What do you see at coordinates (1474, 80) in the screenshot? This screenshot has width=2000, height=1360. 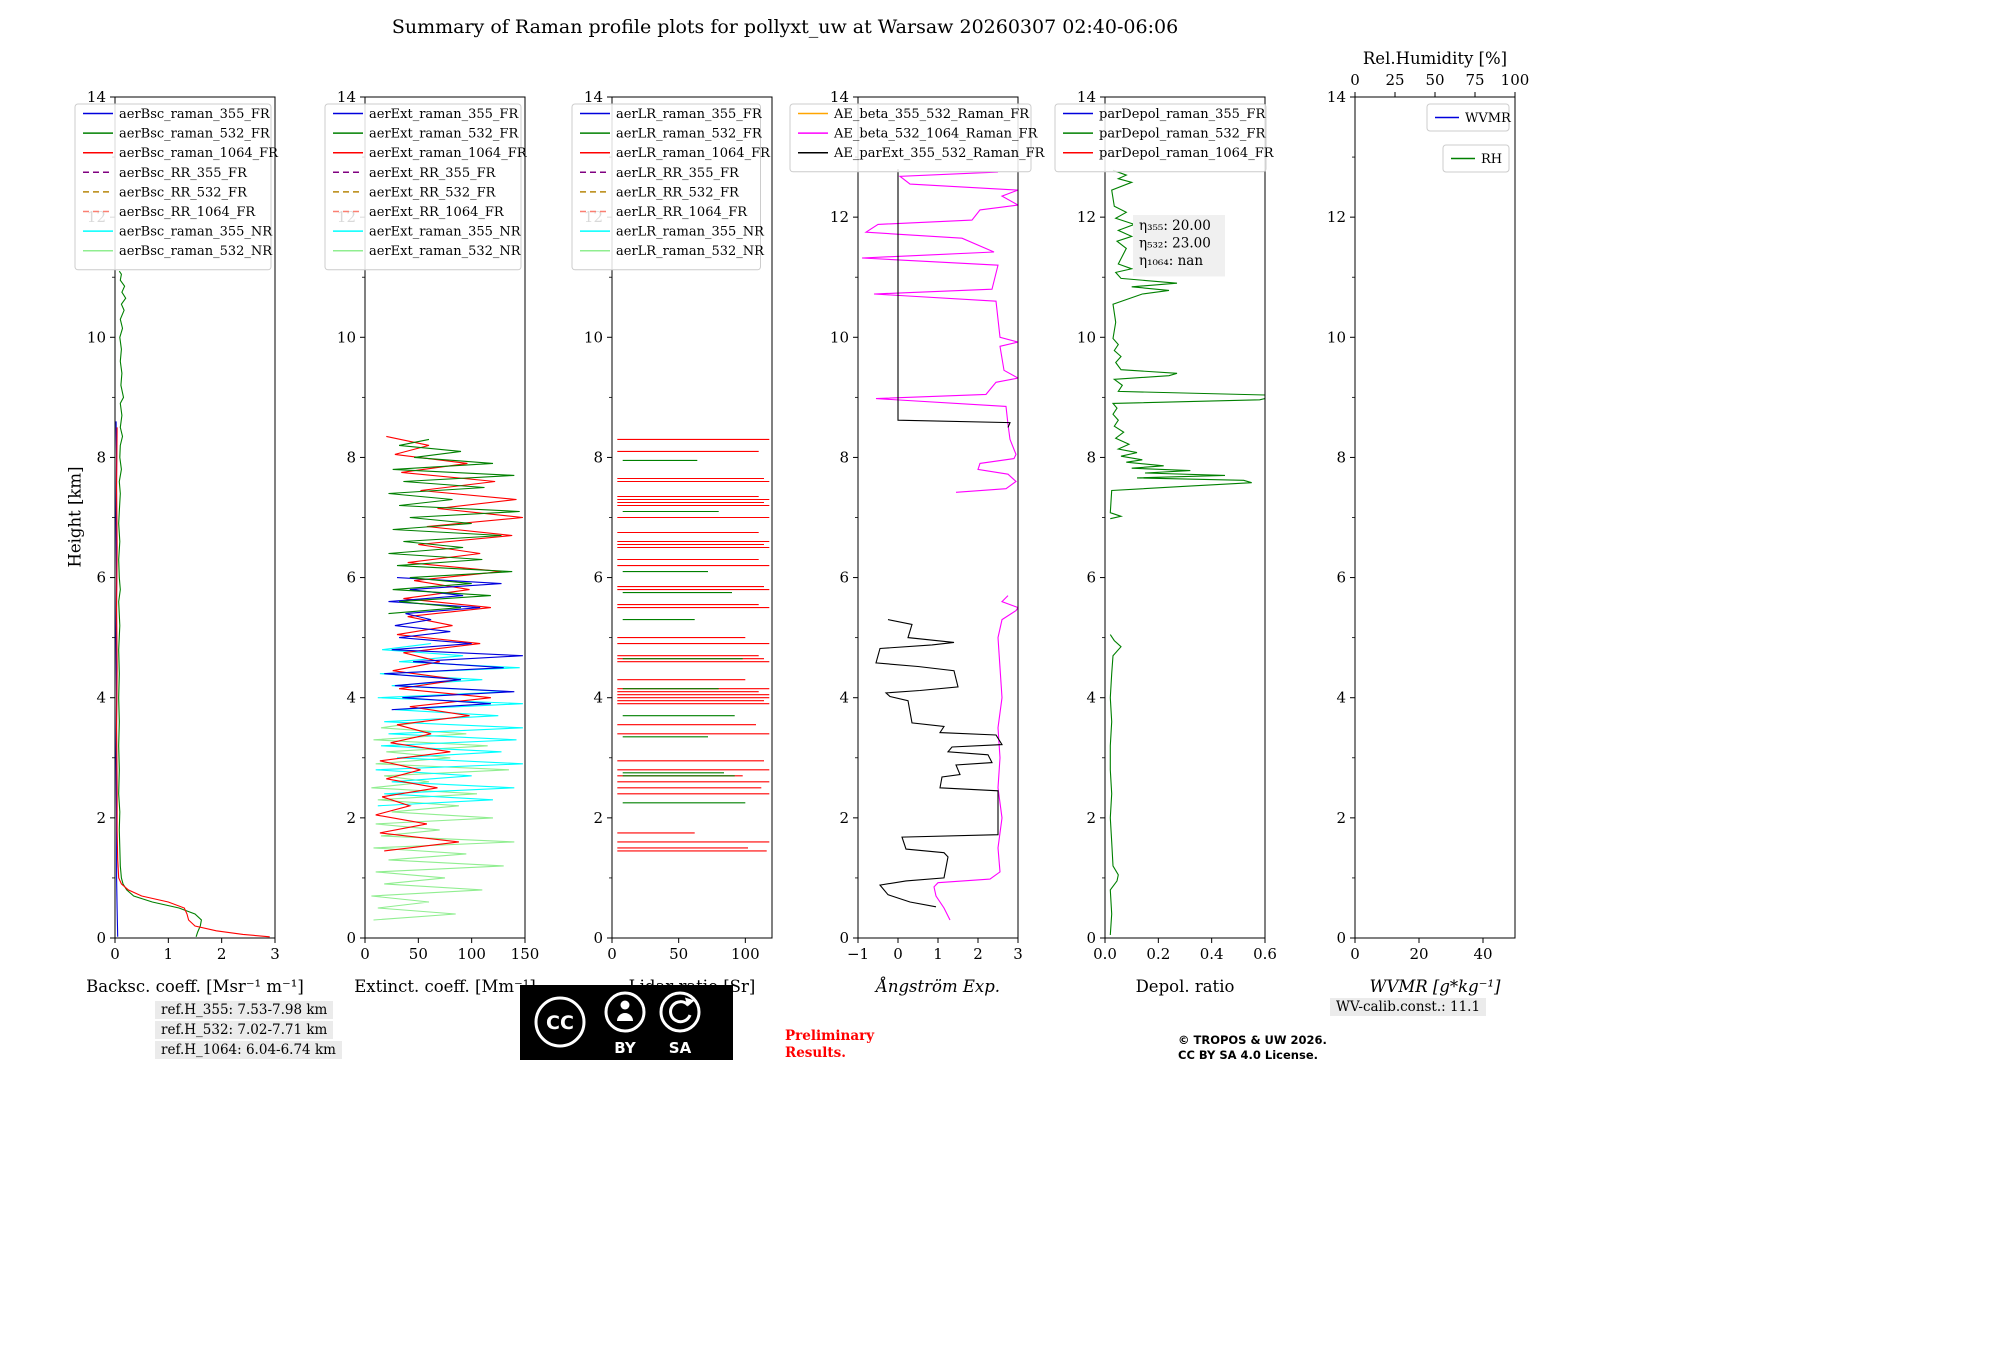 I see `top-tick-label: 75` at bounding box center [1474, 80].